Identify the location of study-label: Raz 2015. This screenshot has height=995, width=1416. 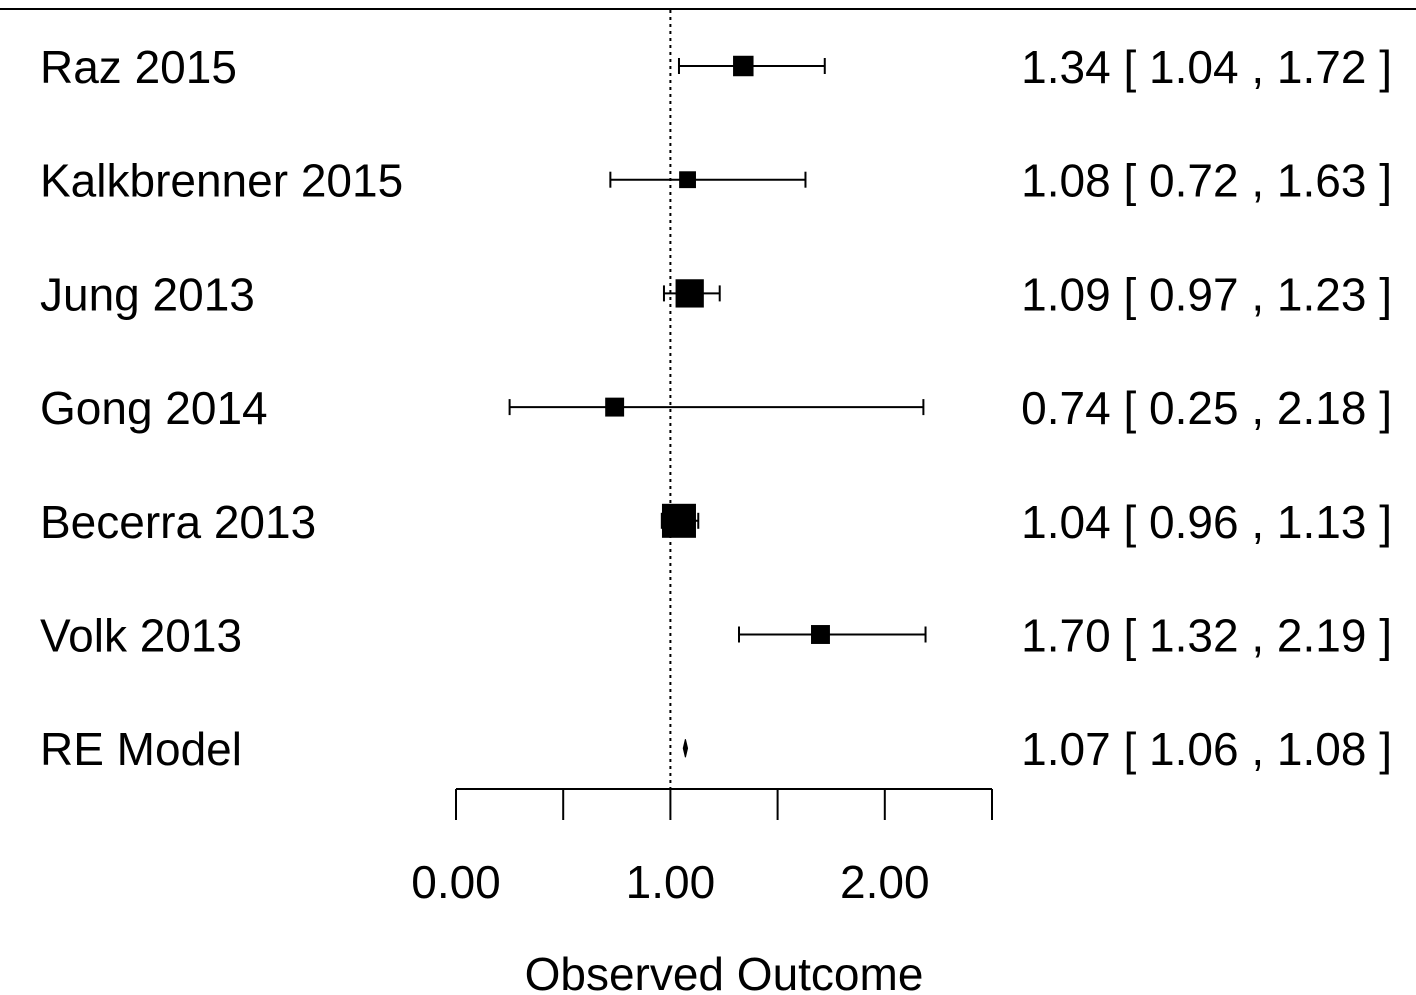
(138, 67).